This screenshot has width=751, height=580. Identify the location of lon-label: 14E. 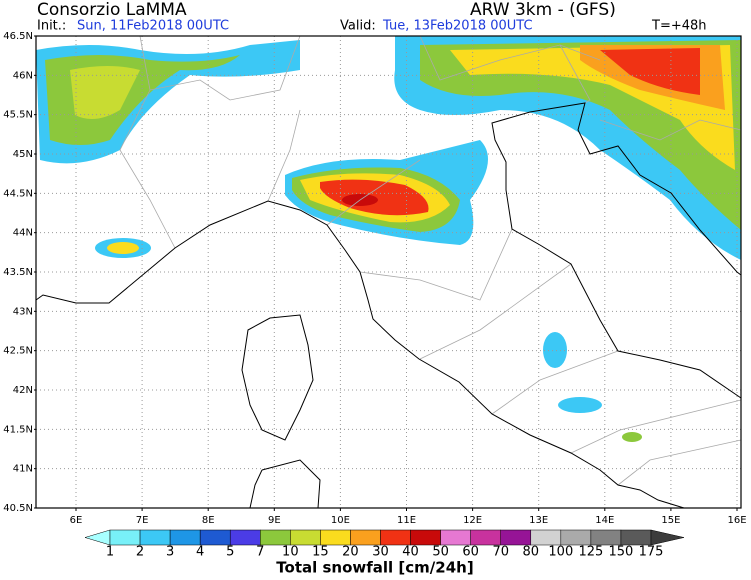
(604, 520).